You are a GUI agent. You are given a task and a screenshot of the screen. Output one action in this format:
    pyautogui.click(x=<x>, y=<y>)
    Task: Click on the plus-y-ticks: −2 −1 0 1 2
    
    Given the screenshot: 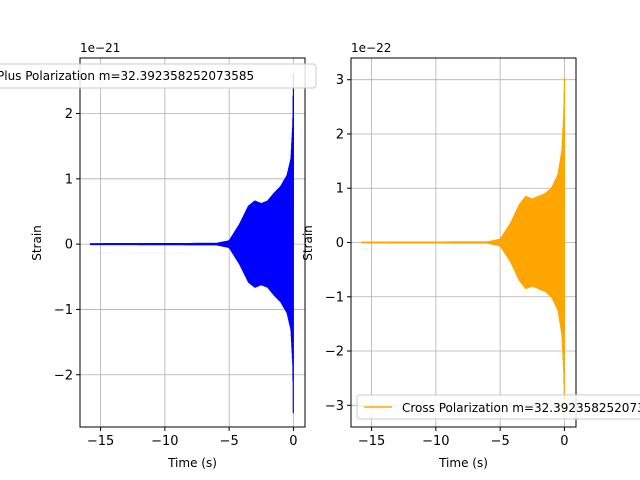 What is the action you would take?
    pyautogui.click(x=67, y=245)
    